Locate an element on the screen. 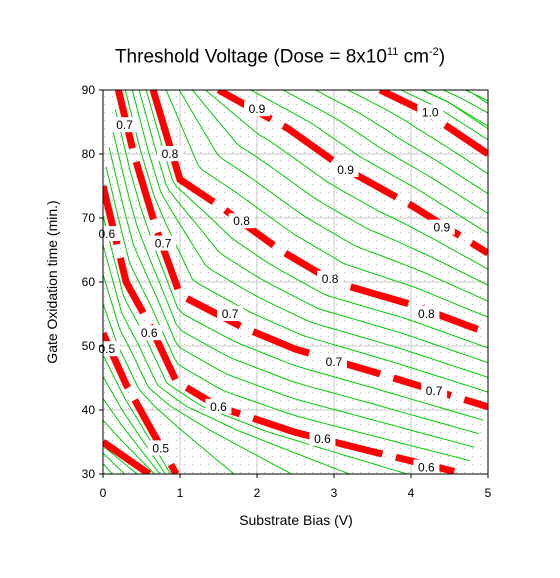  y-tick-label: 60 is located at coordinates (89, 282).